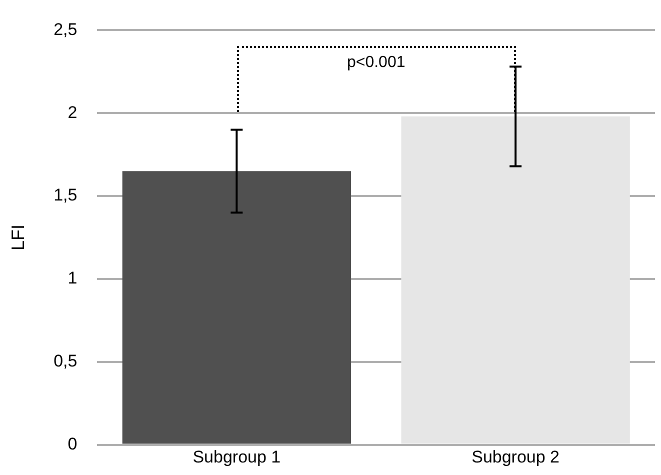  Describe the element at coordinates (376, 63) in the screenshot. I see `annotation: p<0.001` at that location.